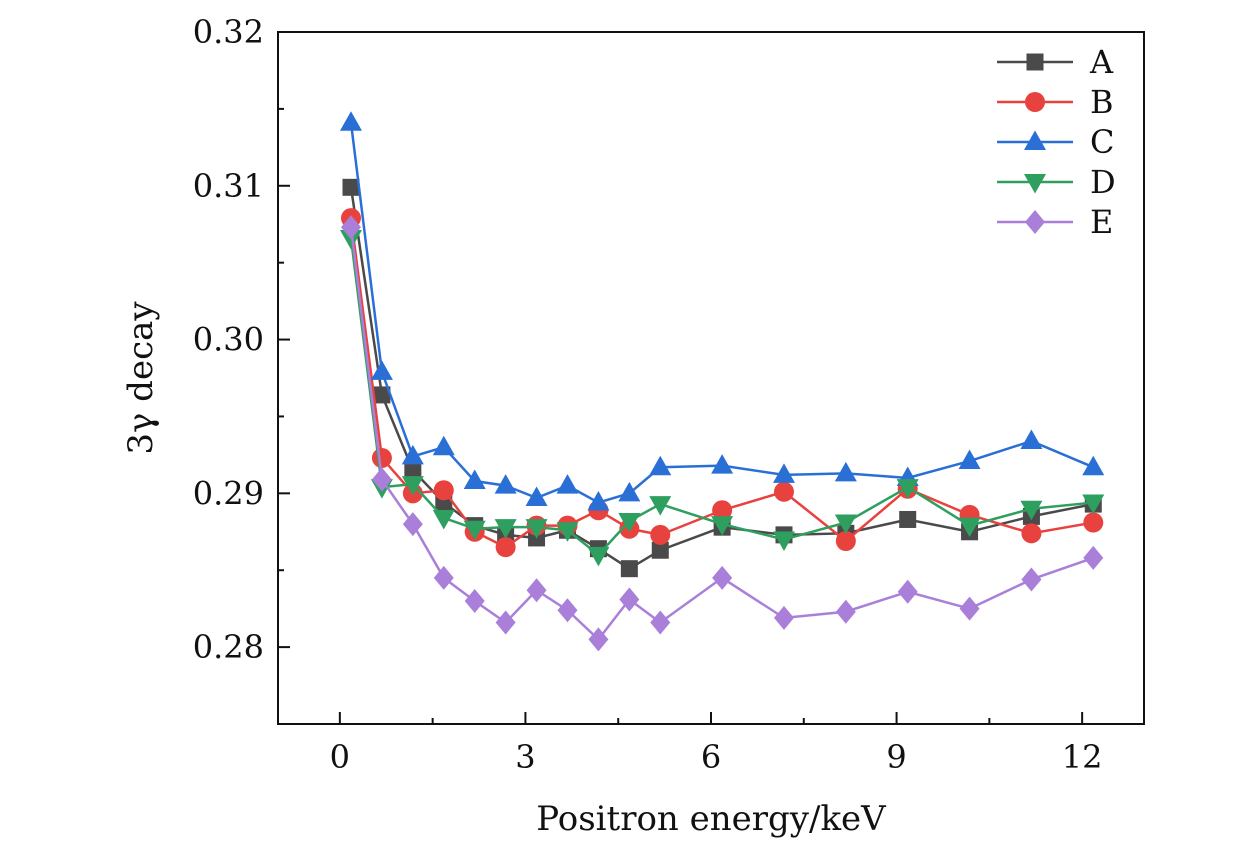 This screenshot has height=850, width=1260. I want to click on y-tick-label: 0.31, so click(228, 186).